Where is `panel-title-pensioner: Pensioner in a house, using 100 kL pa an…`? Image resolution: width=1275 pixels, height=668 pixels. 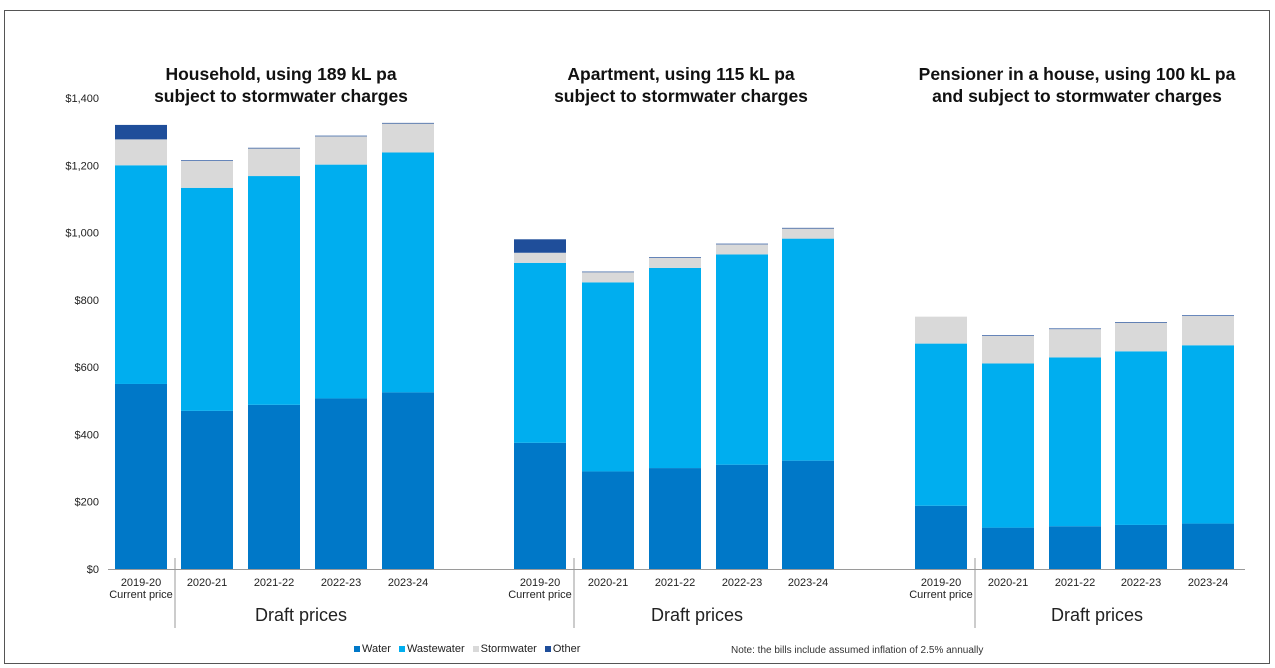 panel-title-pensioner: Pensioner in a house, using 100 kL pa an… is located at coordinates (1077, 85).